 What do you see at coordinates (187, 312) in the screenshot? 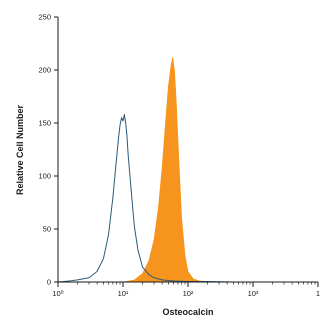
I see `x-axis-title: Osteocalcin` at bounding box center [187, 312].